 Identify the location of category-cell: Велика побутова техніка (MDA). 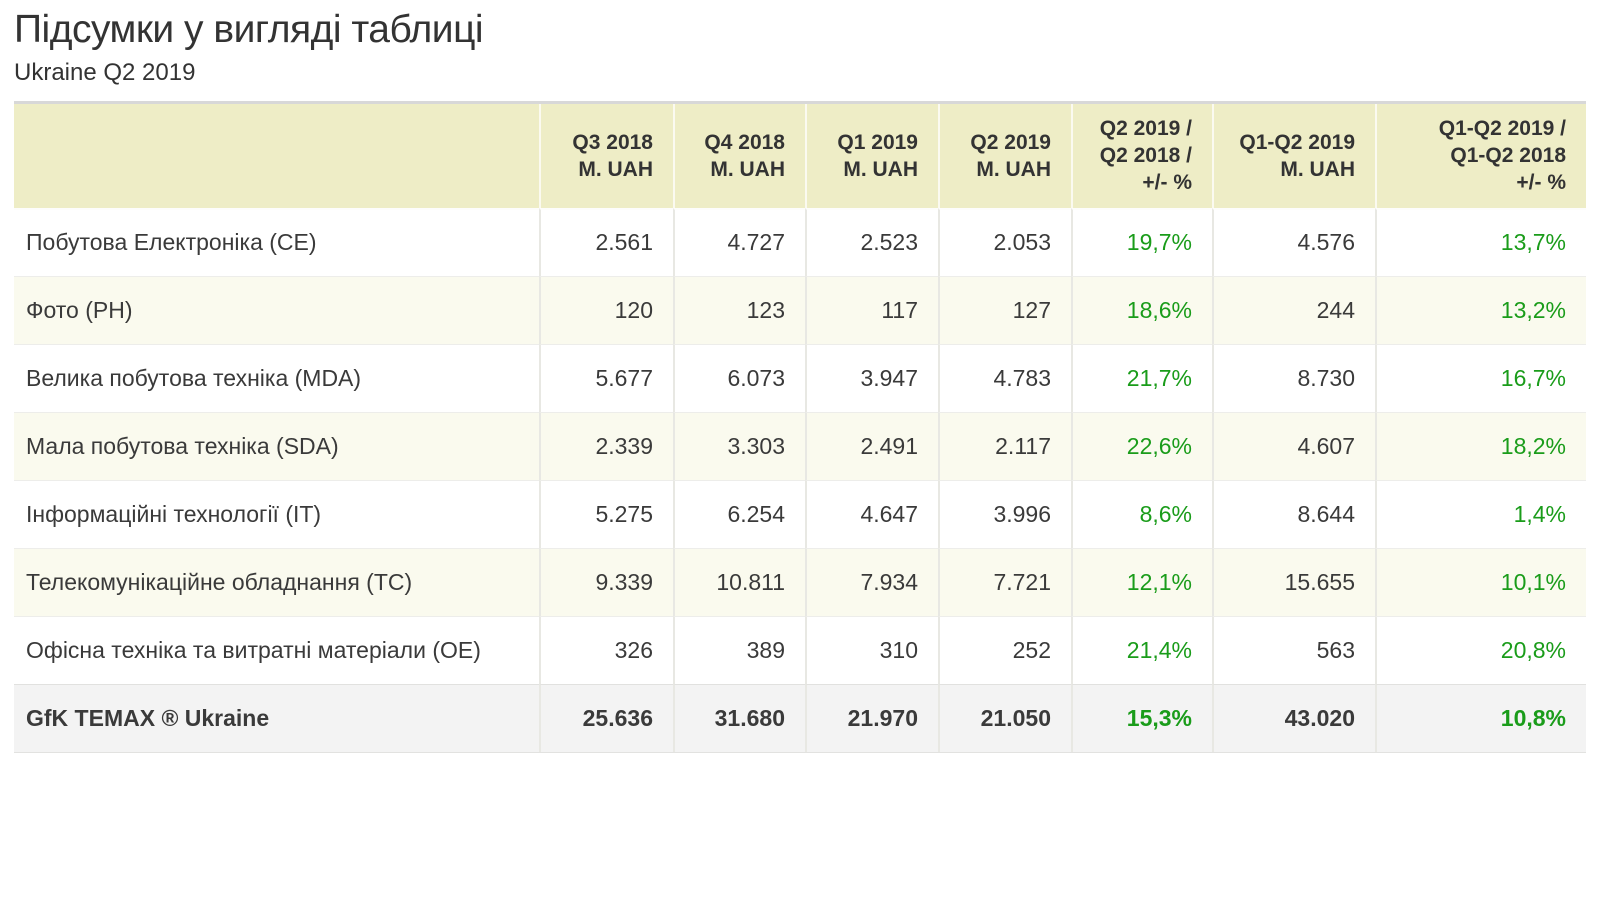
(276, 377).